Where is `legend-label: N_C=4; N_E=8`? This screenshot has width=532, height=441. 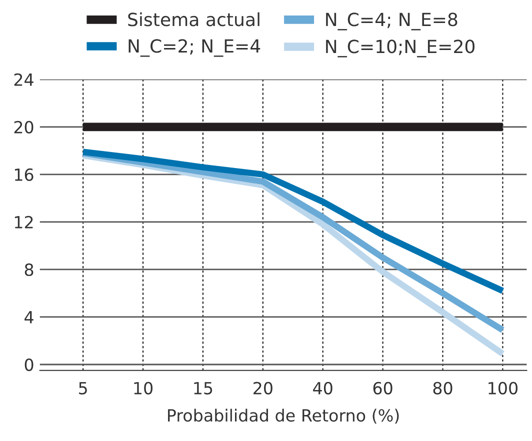 legend-label: N_C=4; N_E=8 is located at coordinates (392, 21).